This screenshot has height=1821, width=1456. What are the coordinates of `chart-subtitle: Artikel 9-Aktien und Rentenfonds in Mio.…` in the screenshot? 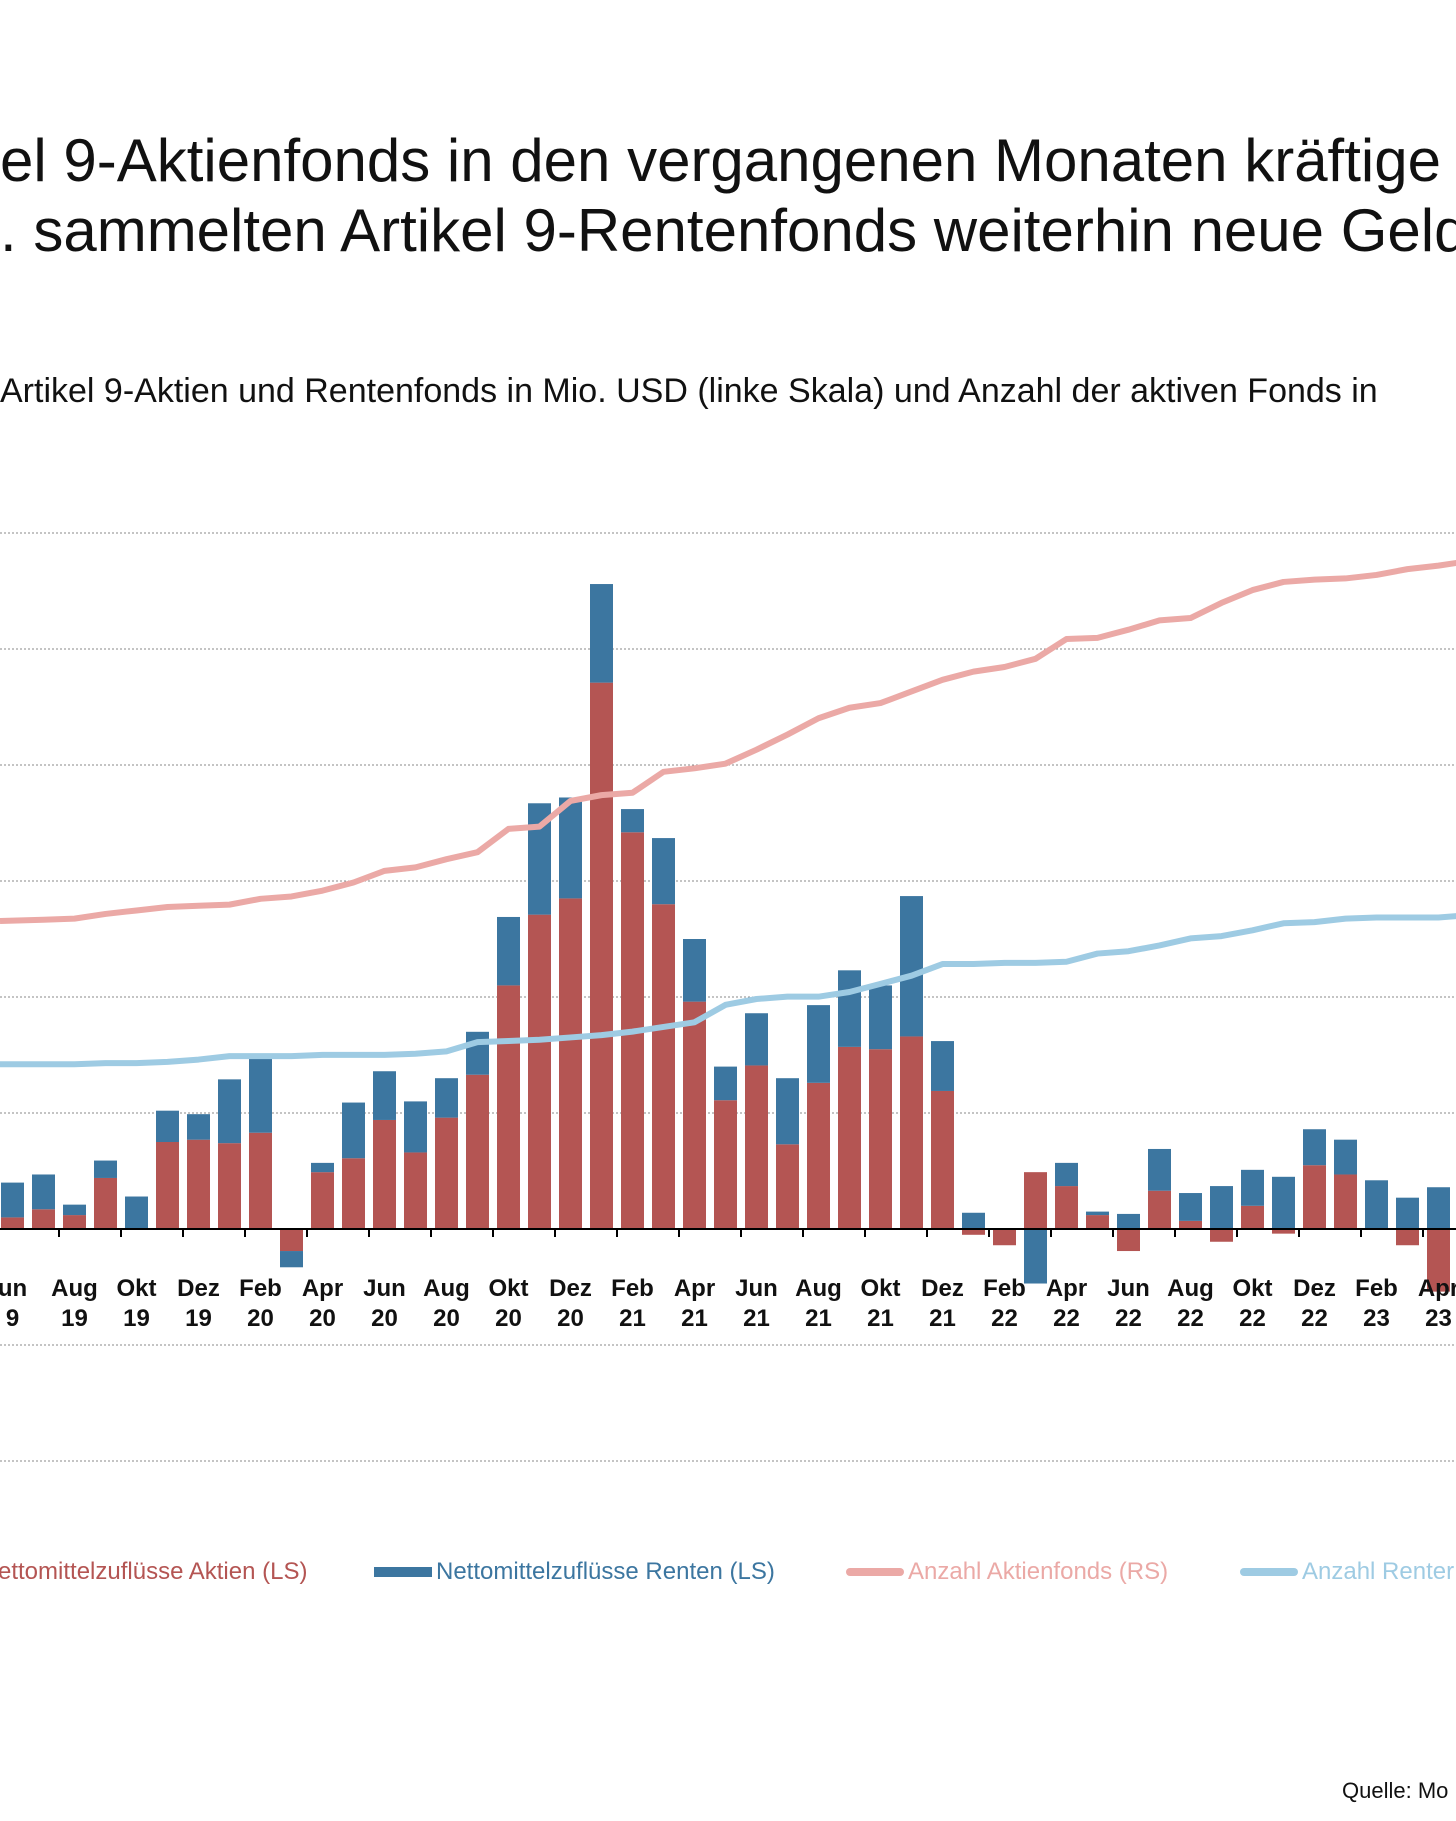 It's located at (689, 391).